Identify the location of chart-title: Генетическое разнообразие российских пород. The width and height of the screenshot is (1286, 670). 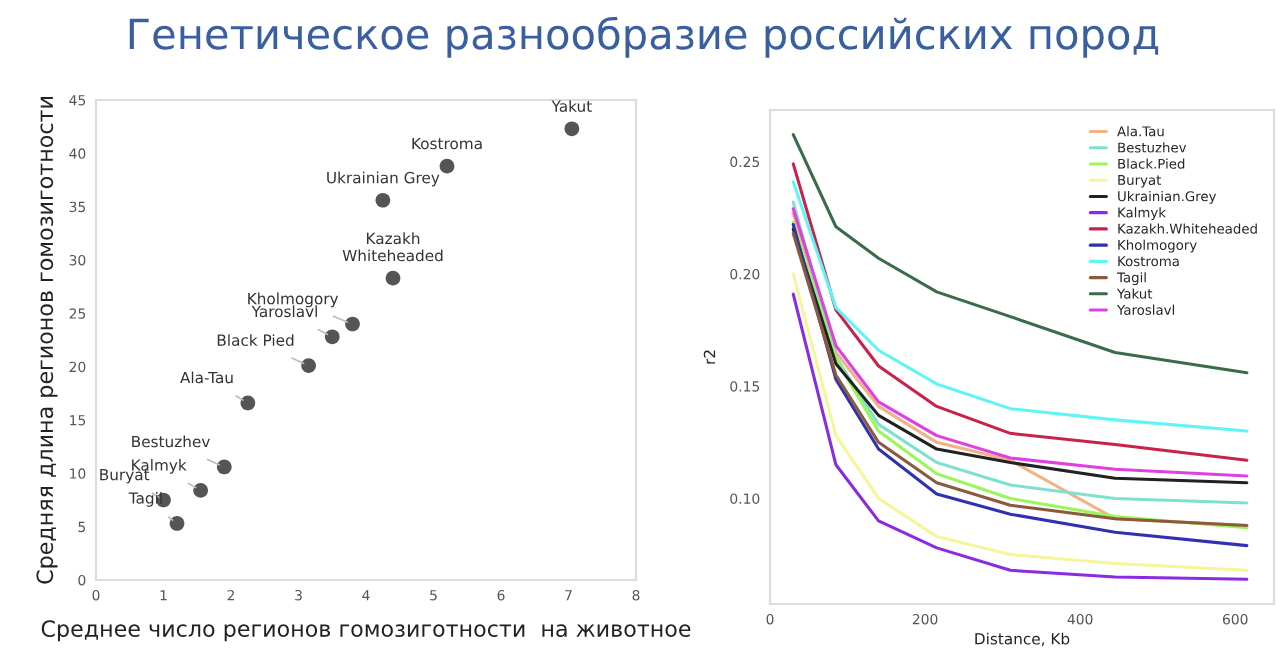
(644, 37).